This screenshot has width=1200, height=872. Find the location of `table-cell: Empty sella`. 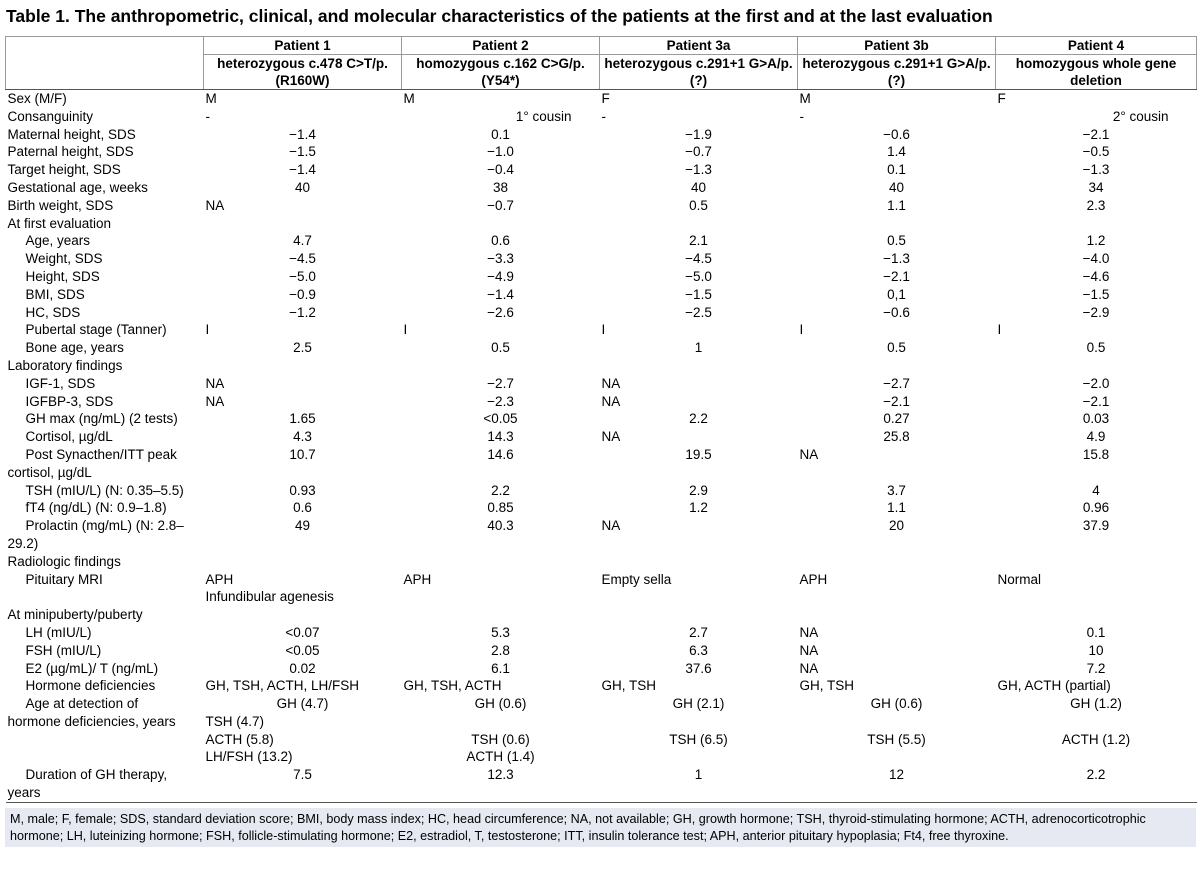

table-cell: Empty sella is located at coordinates (636, 579).